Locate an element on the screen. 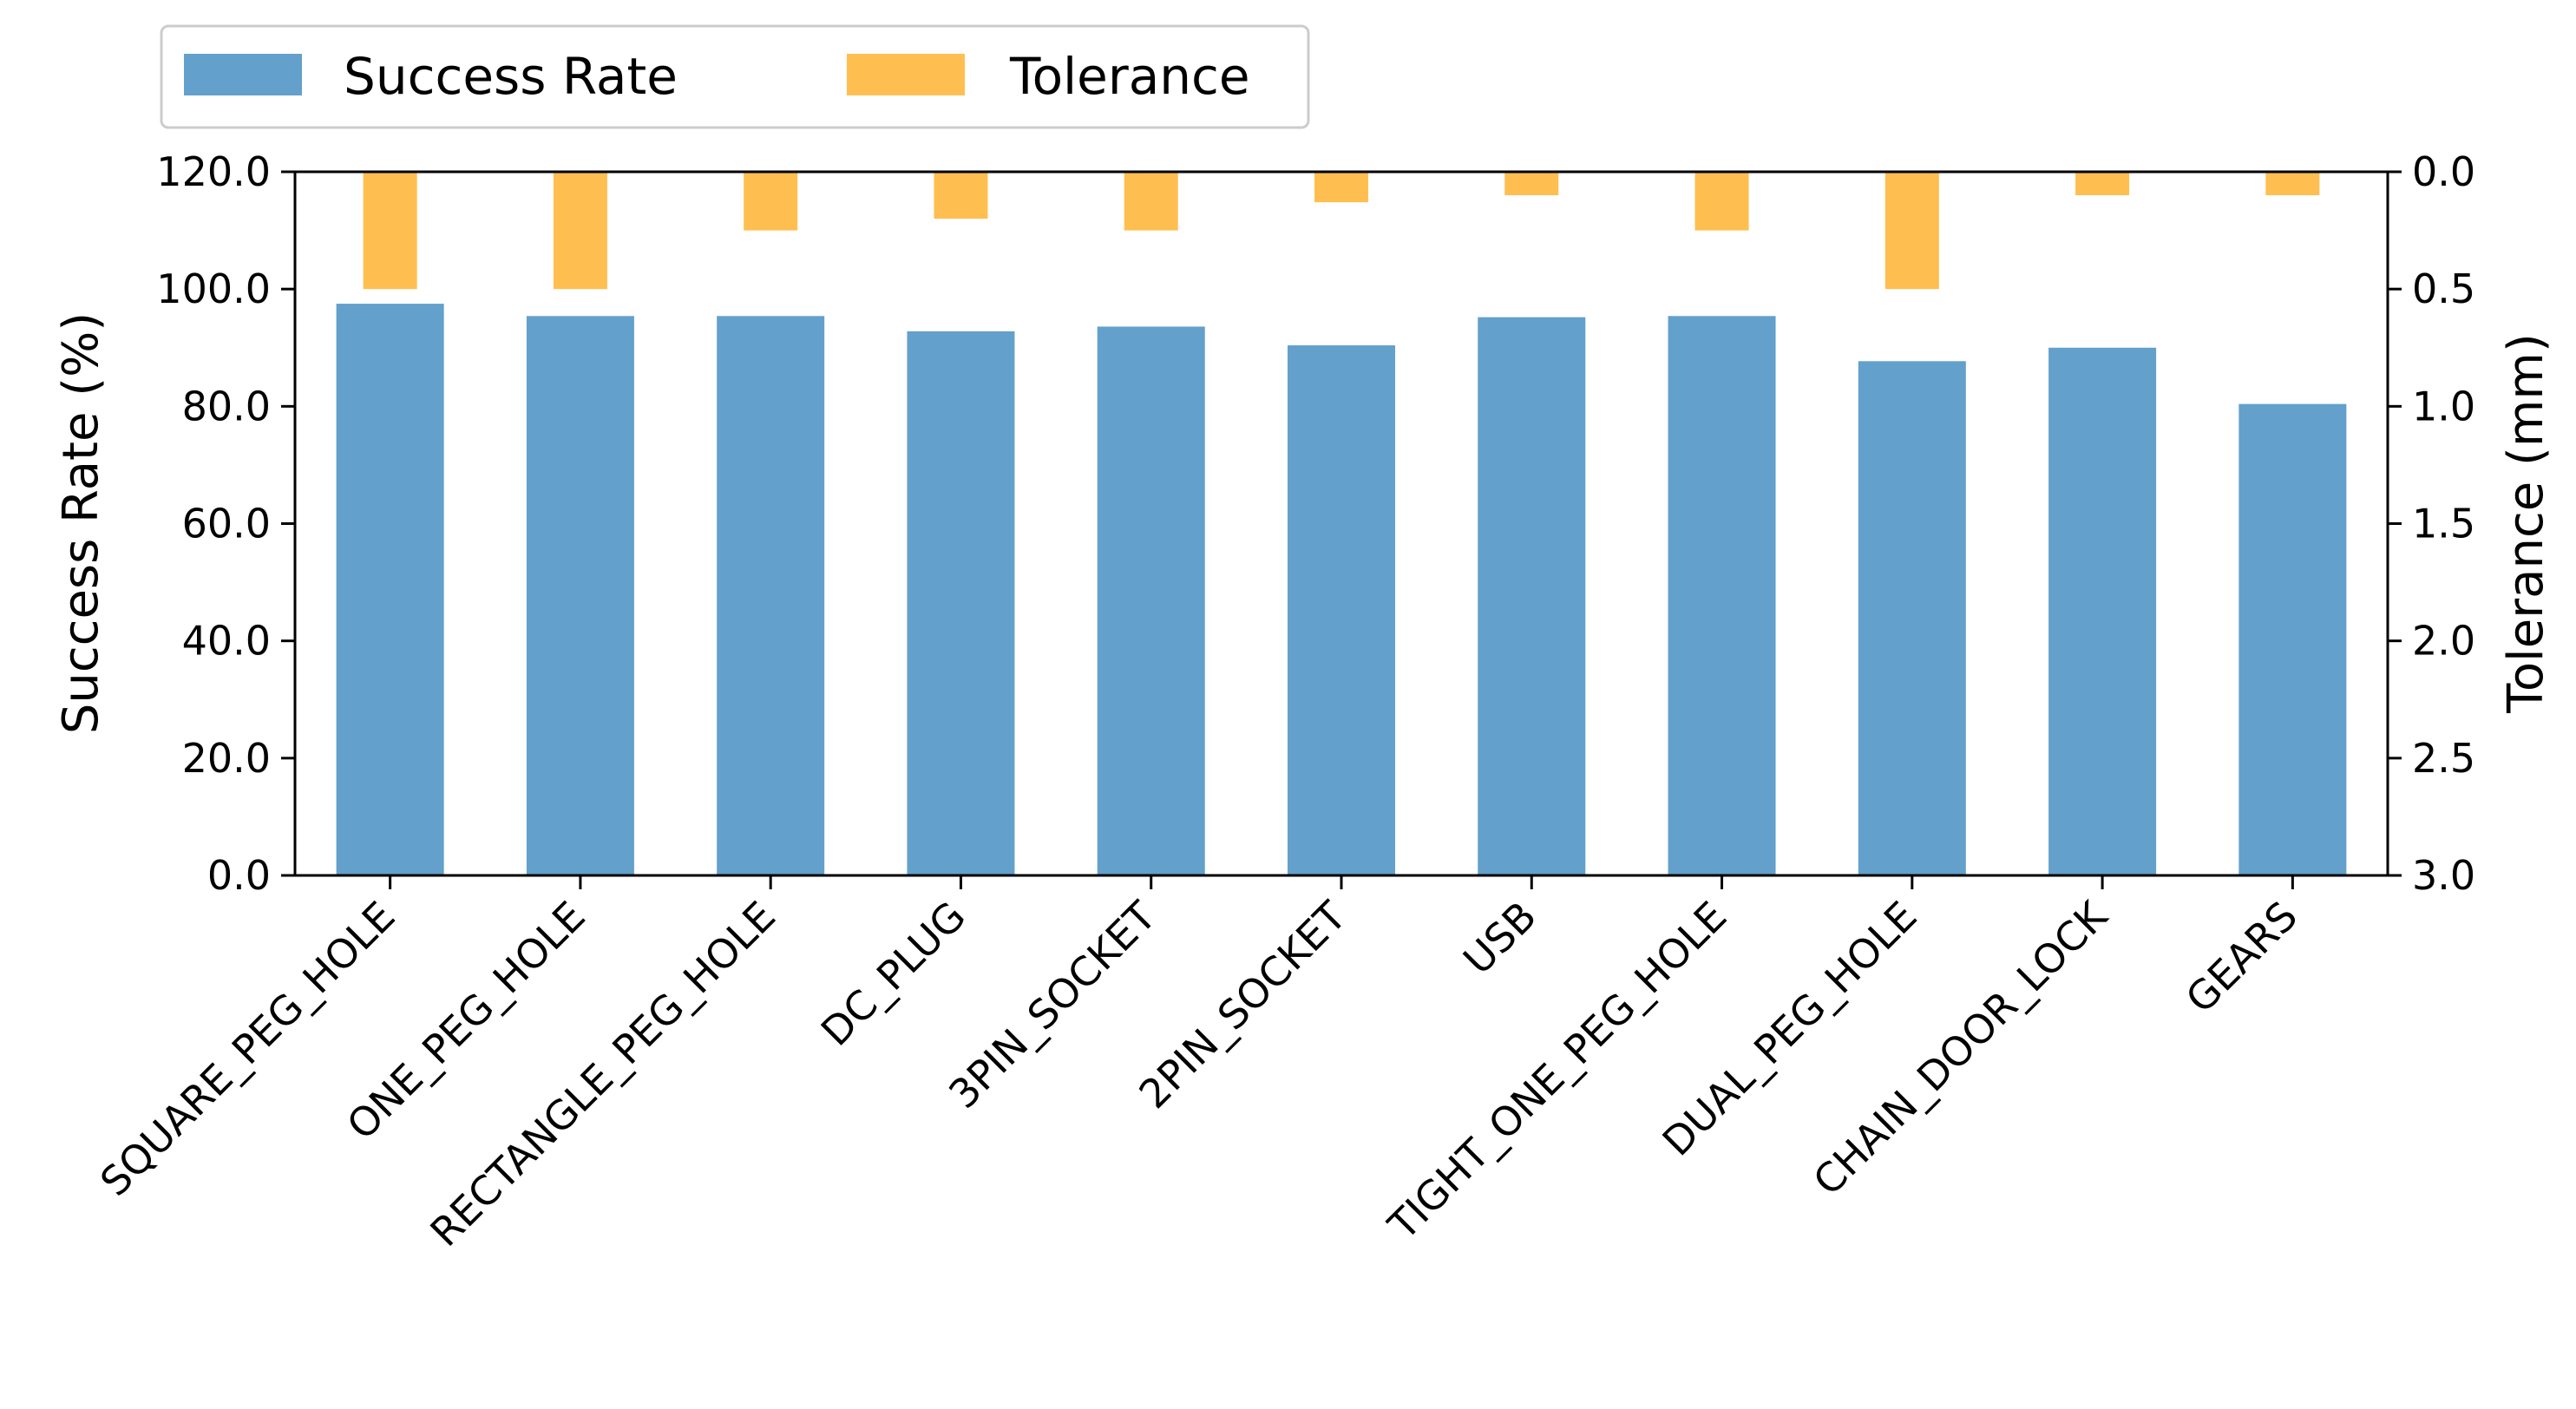 This screenshot has width=2576, height=1409. x-tick-label-rectangle-peg-hole: RECTANGLE_PEG_HOLE is located at coordinates (602, 1074).